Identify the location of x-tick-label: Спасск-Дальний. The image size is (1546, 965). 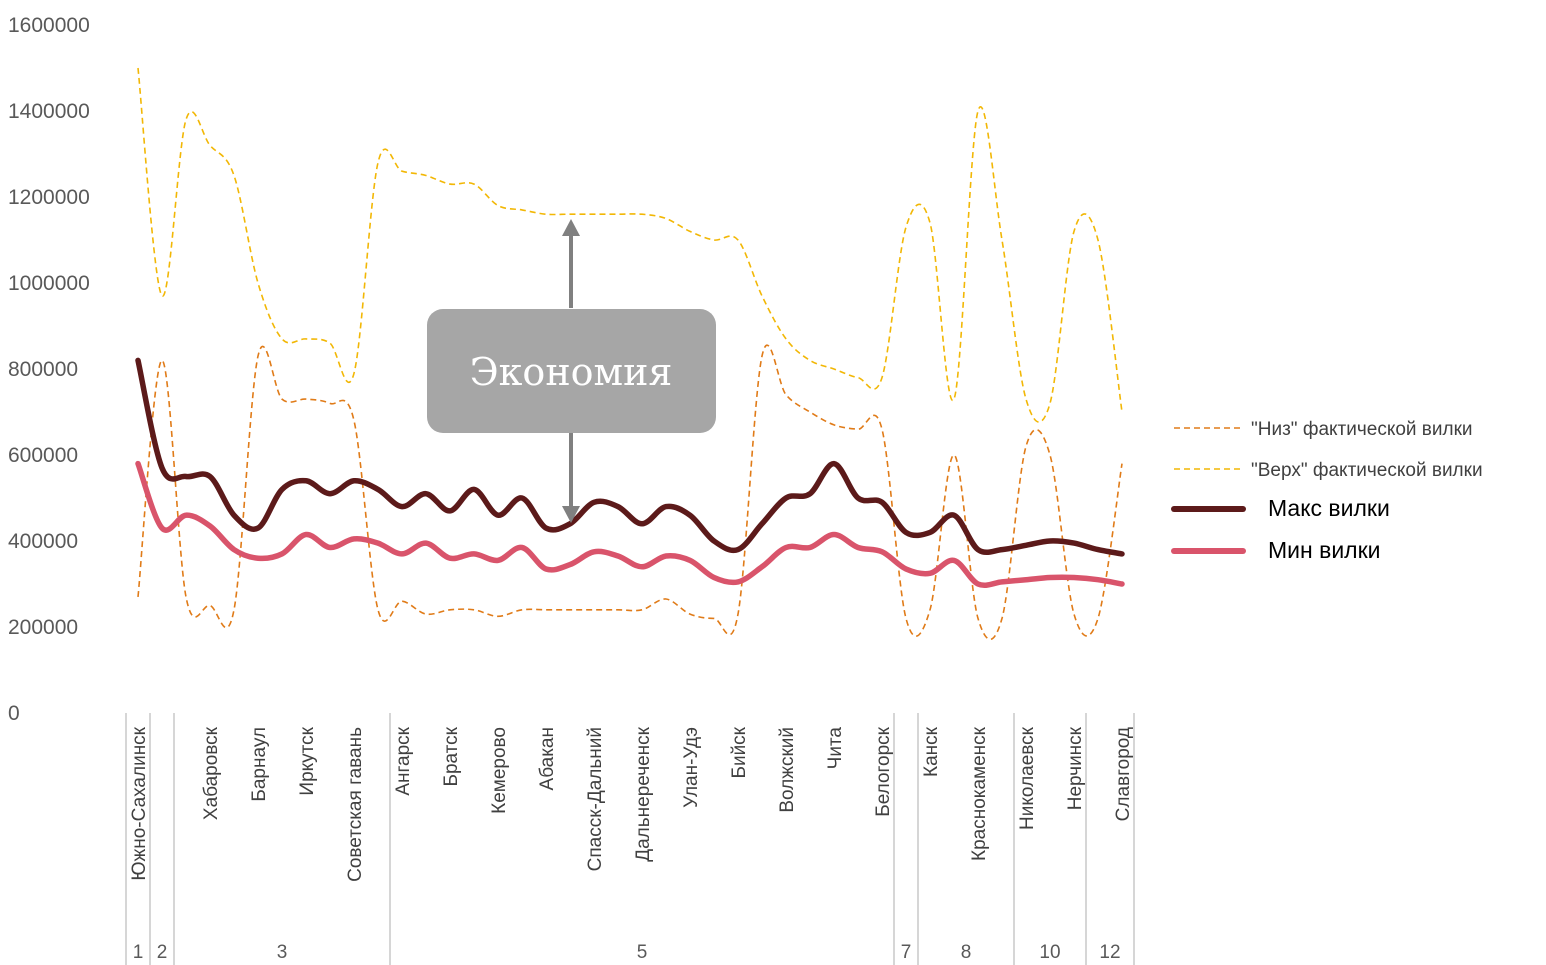
(595, 799).